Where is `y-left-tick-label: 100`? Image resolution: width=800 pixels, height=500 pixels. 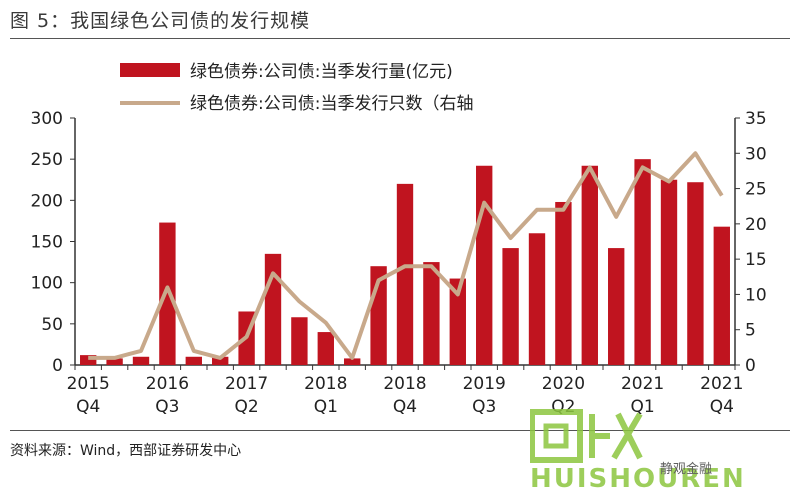
y-left-tick-label: 100 is located at coordinates (47, 284).